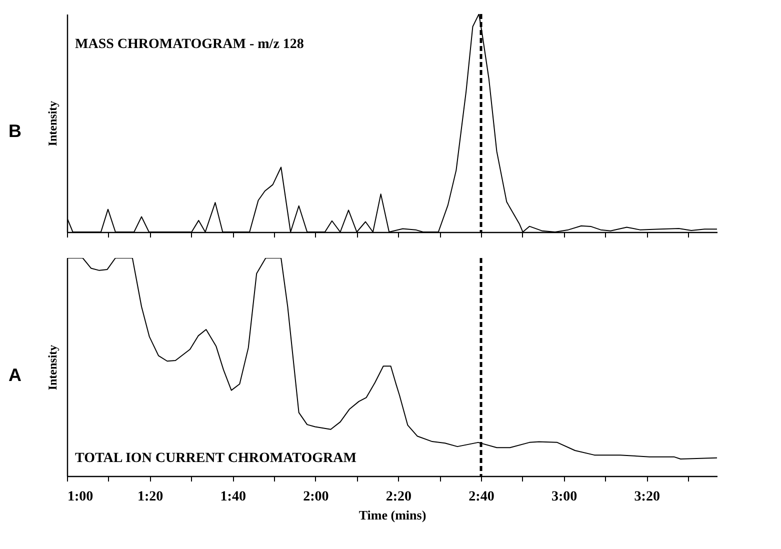  Describe the element at coordinates (81, 497) in the screenshot. I see `x-tick-label: 1:00` at that location.